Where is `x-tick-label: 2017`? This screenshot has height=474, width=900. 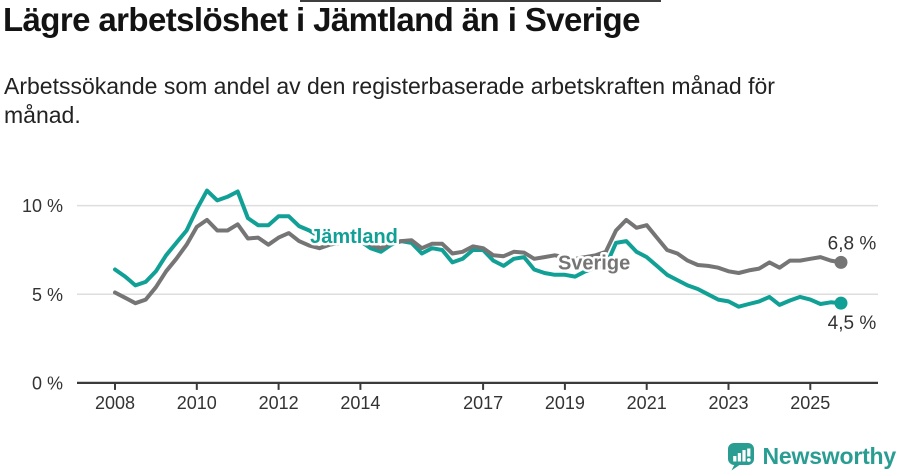
x-tick-label: 2017 is located at coordinates (483, 403).